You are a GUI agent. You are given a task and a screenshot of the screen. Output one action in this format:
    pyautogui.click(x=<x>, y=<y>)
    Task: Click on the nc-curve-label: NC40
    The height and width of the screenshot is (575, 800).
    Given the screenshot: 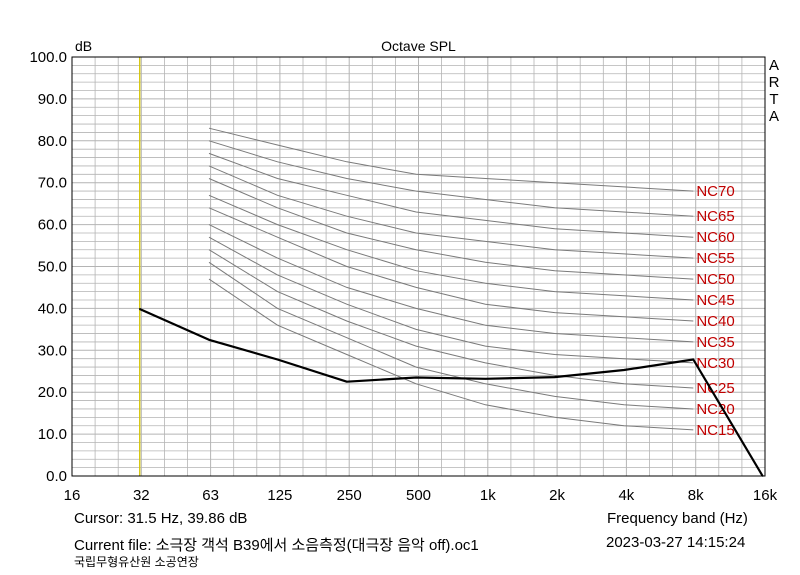 What is the action you would take?
    pyautogui.click(x=715, y=321)
    